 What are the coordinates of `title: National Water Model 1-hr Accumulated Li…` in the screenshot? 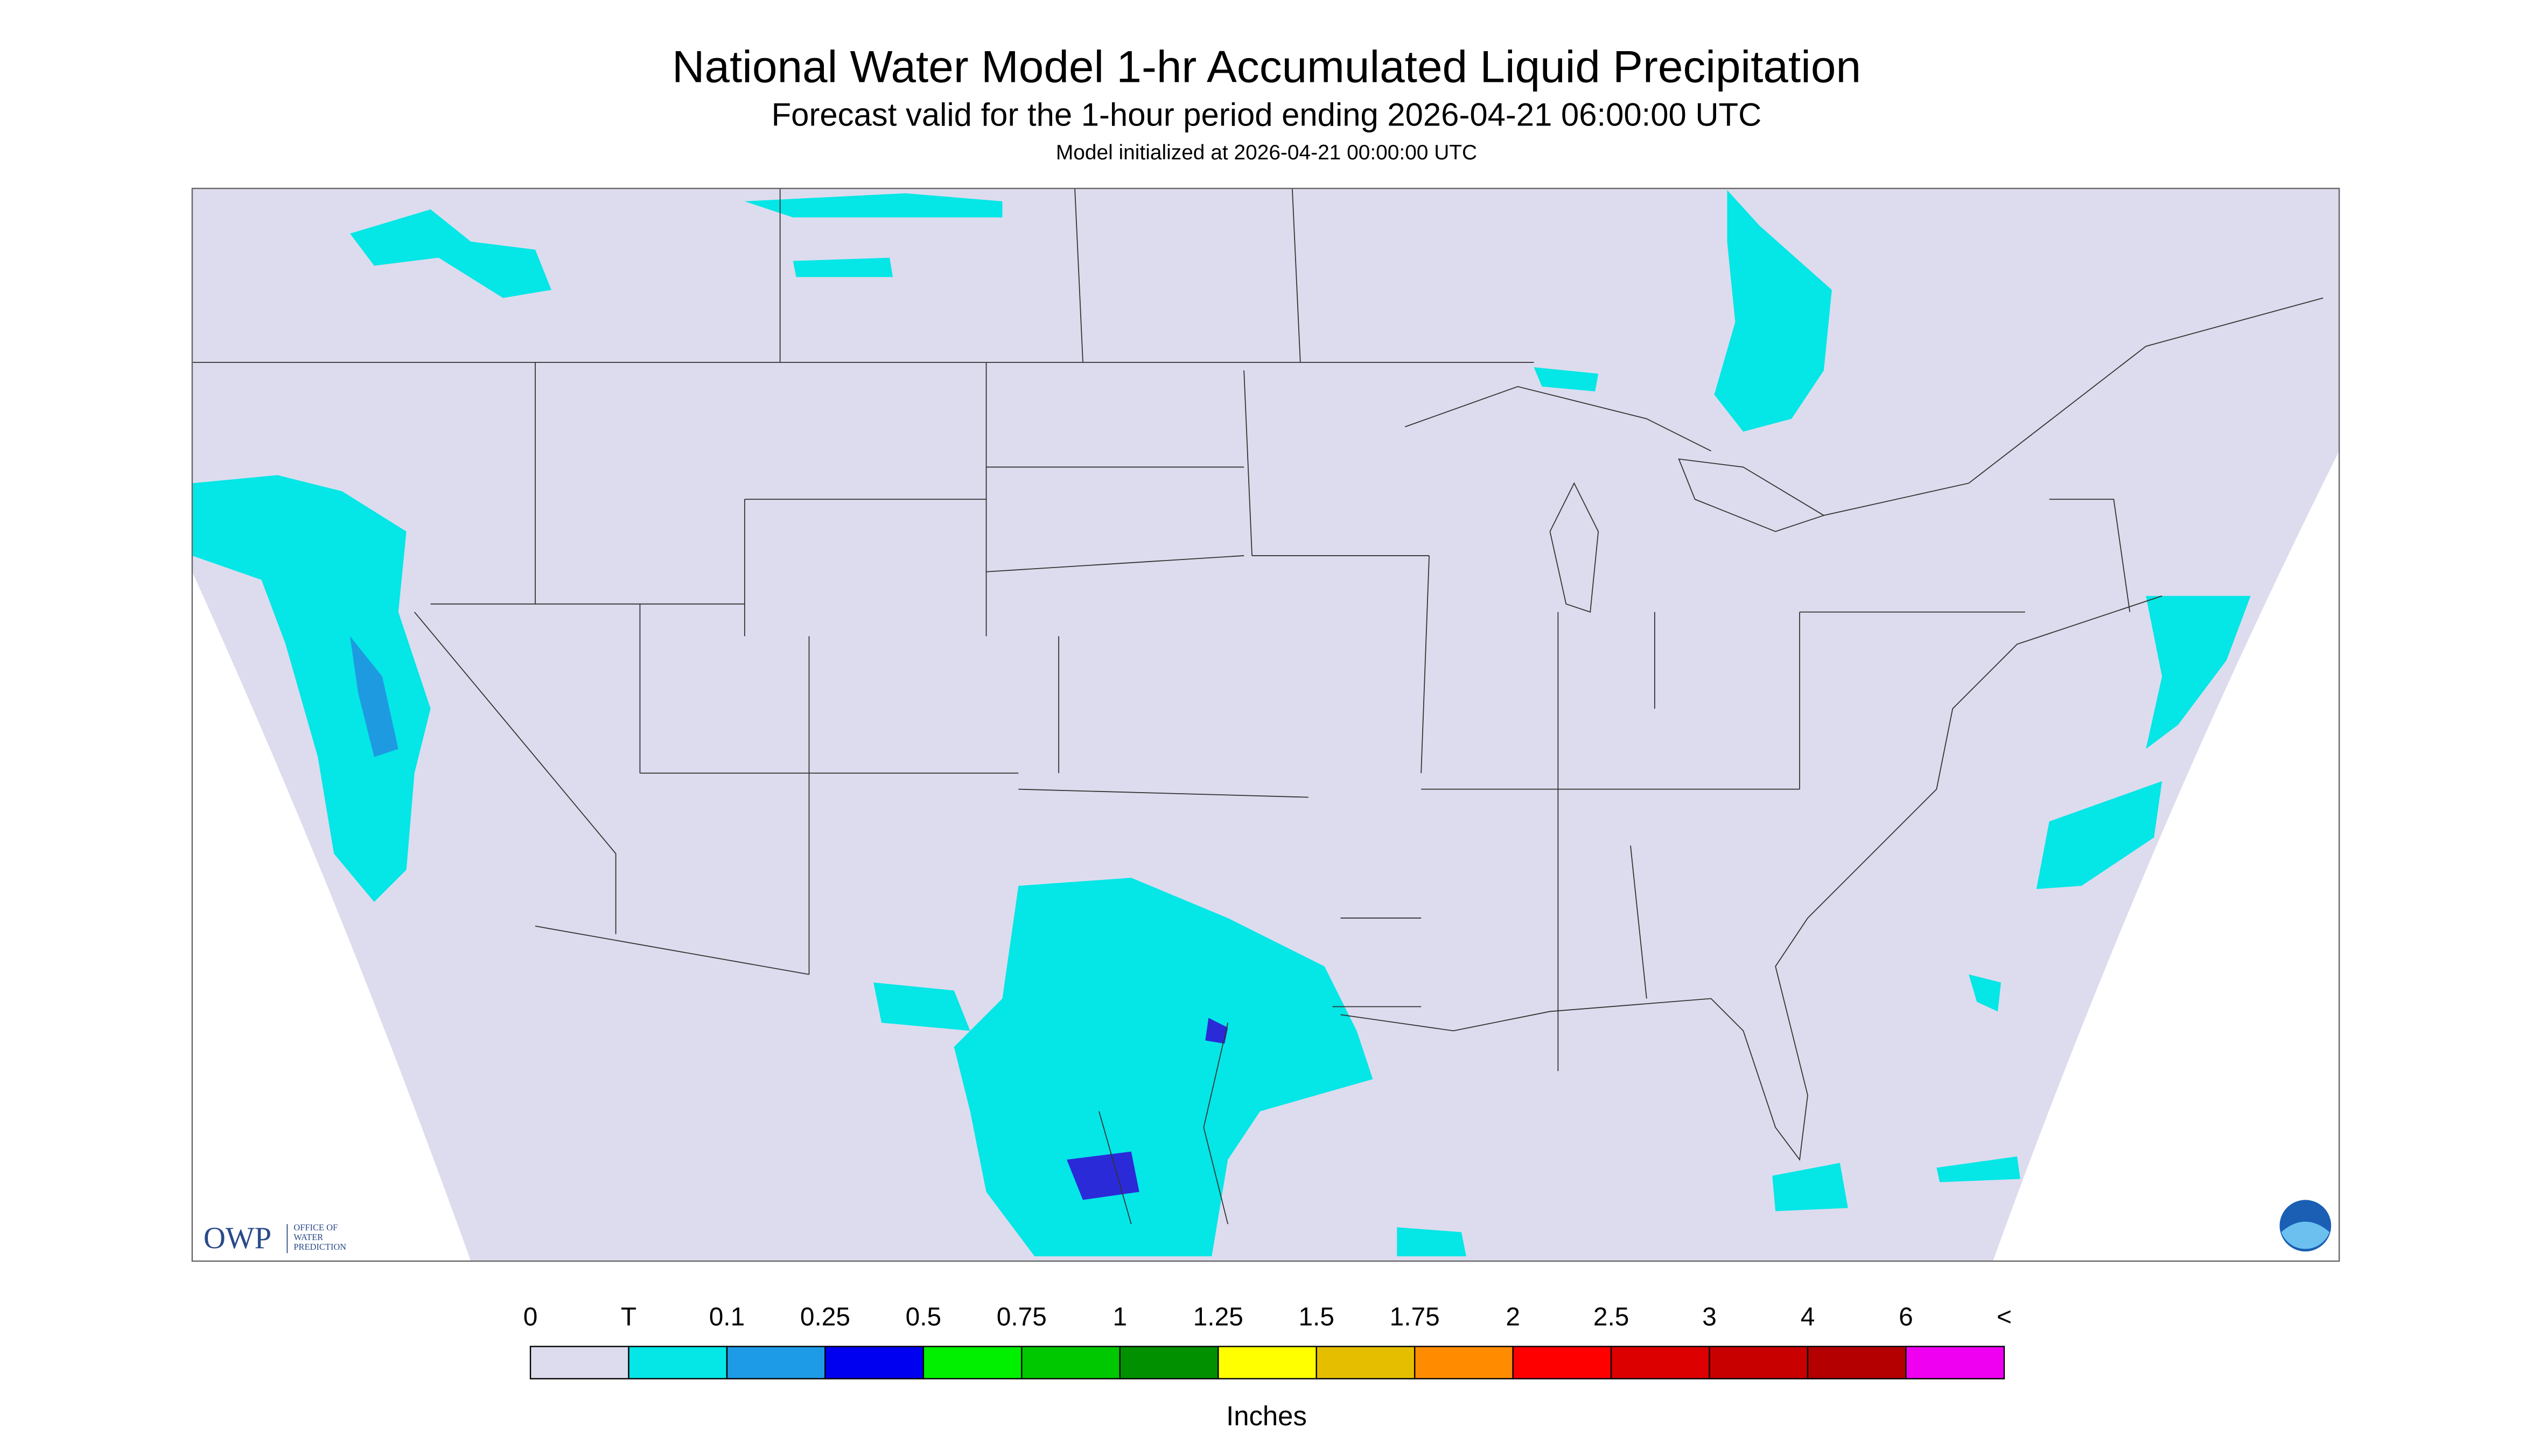 It's located at (1266, 66).